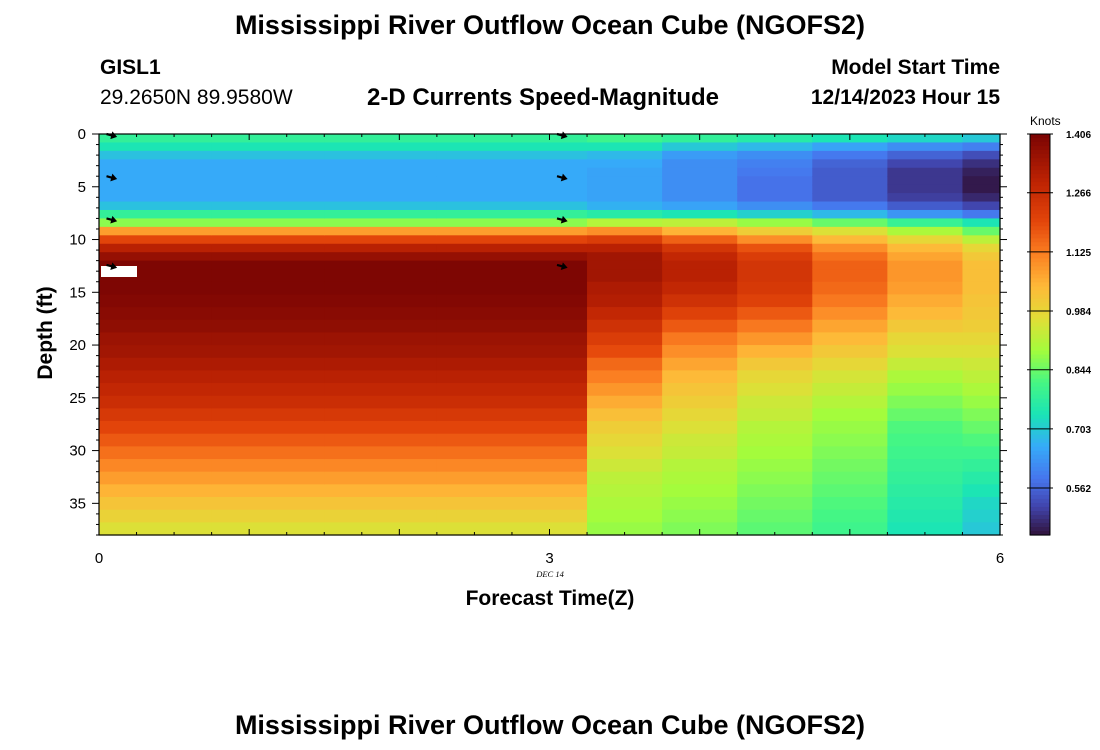 The height and width of the screenshot is (750, 1100). Describe the element at coordinates (45, 332) in the screenshot. I see `y-axis-label: Depth (ft)` at that location.